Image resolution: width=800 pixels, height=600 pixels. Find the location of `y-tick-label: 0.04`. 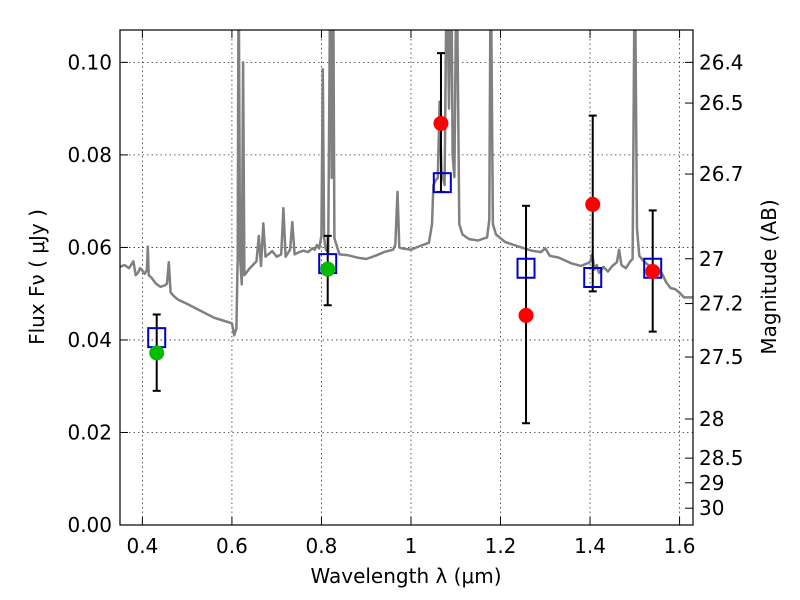

y-tick-label: 0.04 is located at coordinates (89, 340).